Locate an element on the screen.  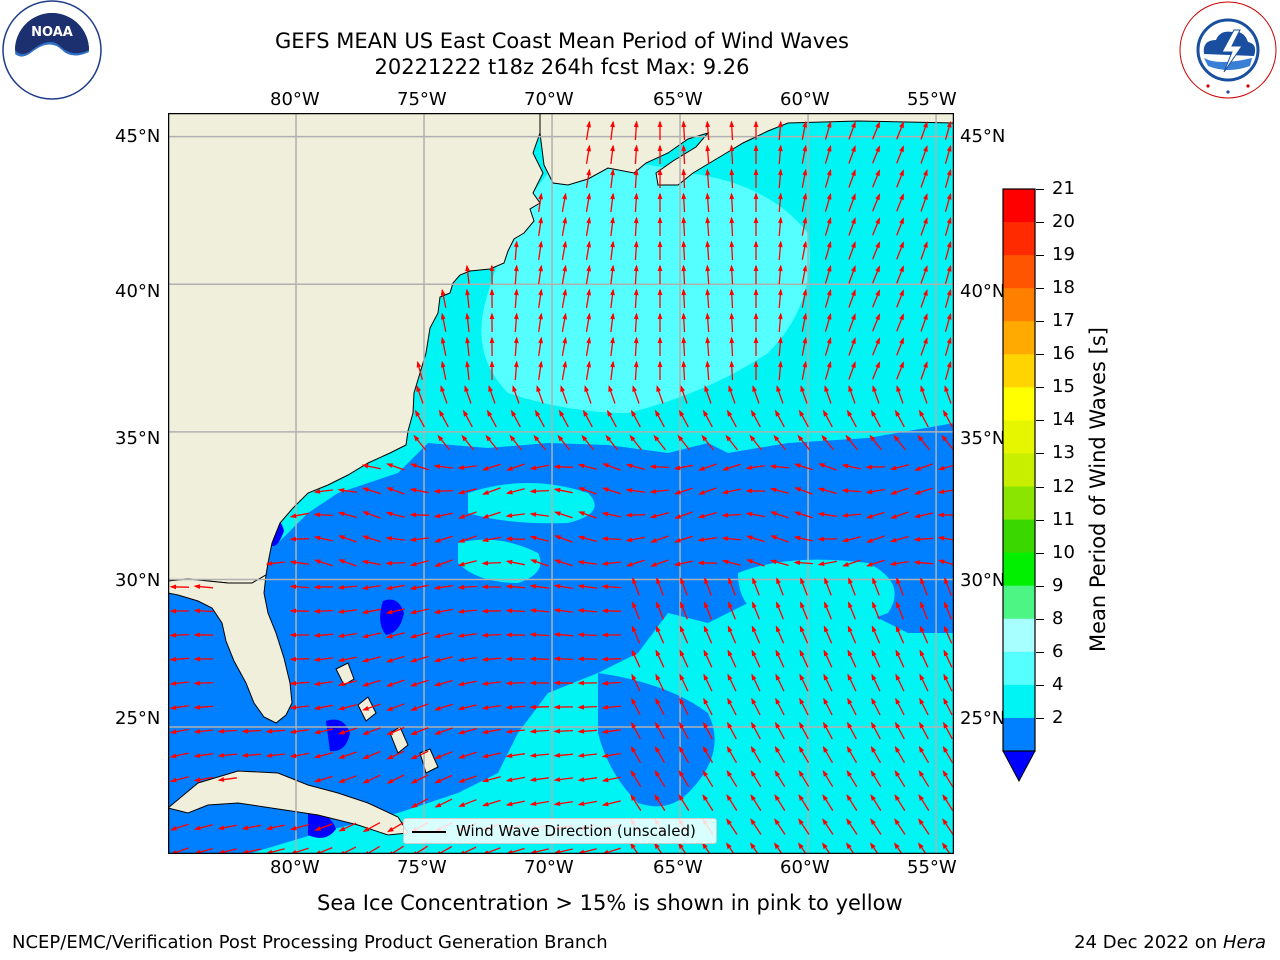
nws-logo-icon is located at coordinates (1228, 50).